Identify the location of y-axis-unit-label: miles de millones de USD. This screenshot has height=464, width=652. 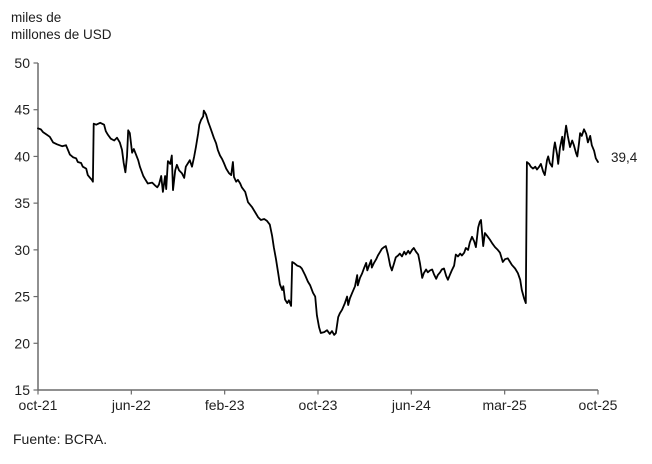
(61, 26).